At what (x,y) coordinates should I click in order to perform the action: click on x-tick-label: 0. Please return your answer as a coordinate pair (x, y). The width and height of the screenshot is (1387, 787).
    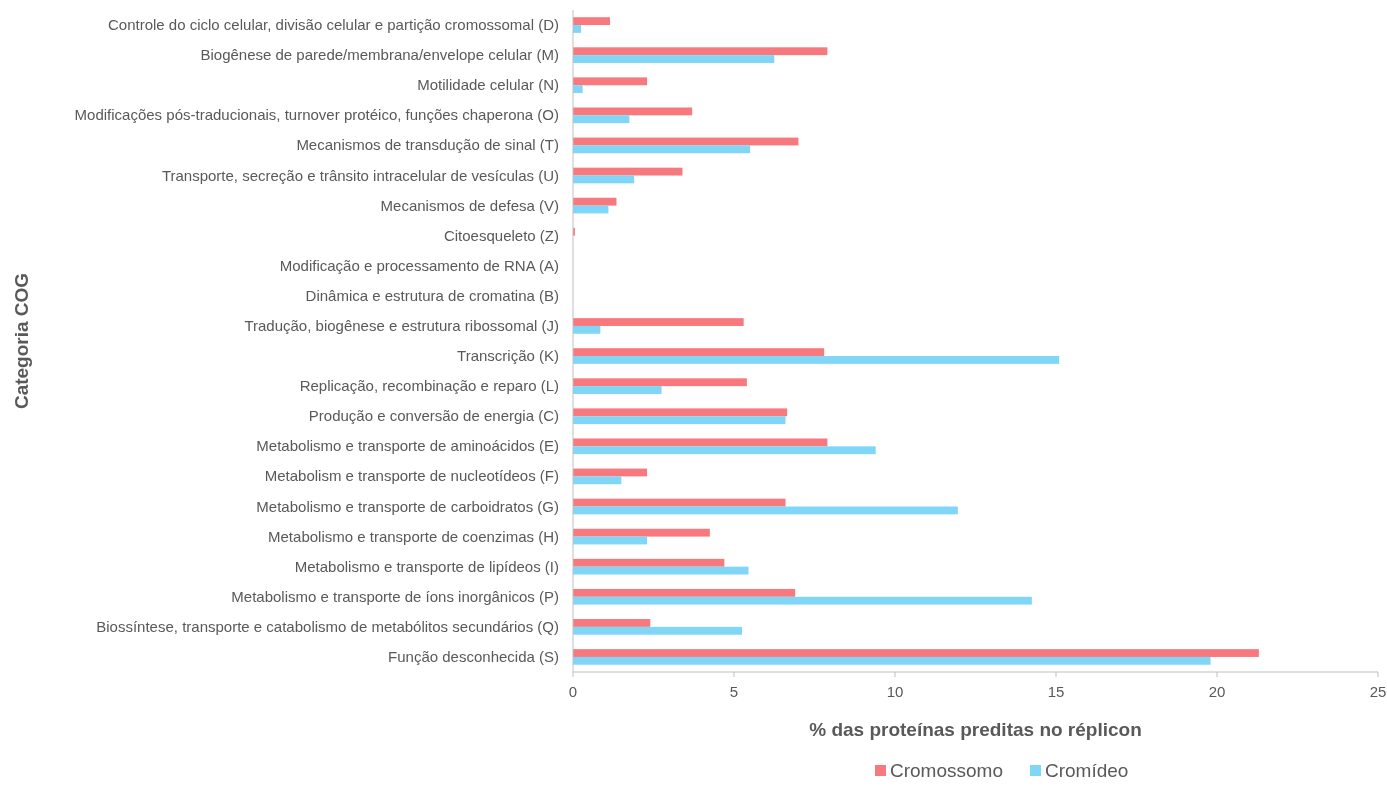
    Looking at the image, I should click on (573, 691).